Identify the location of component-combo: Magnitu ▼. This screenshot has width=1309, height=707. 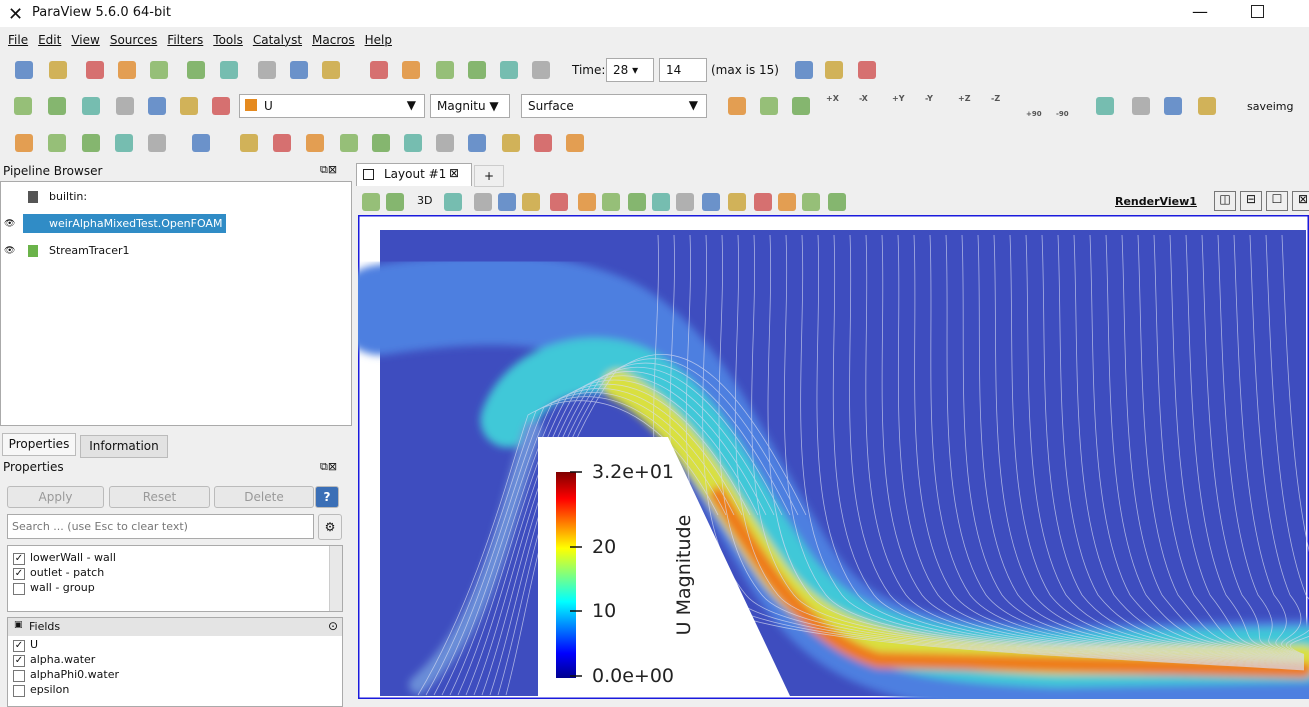
(470, 106).